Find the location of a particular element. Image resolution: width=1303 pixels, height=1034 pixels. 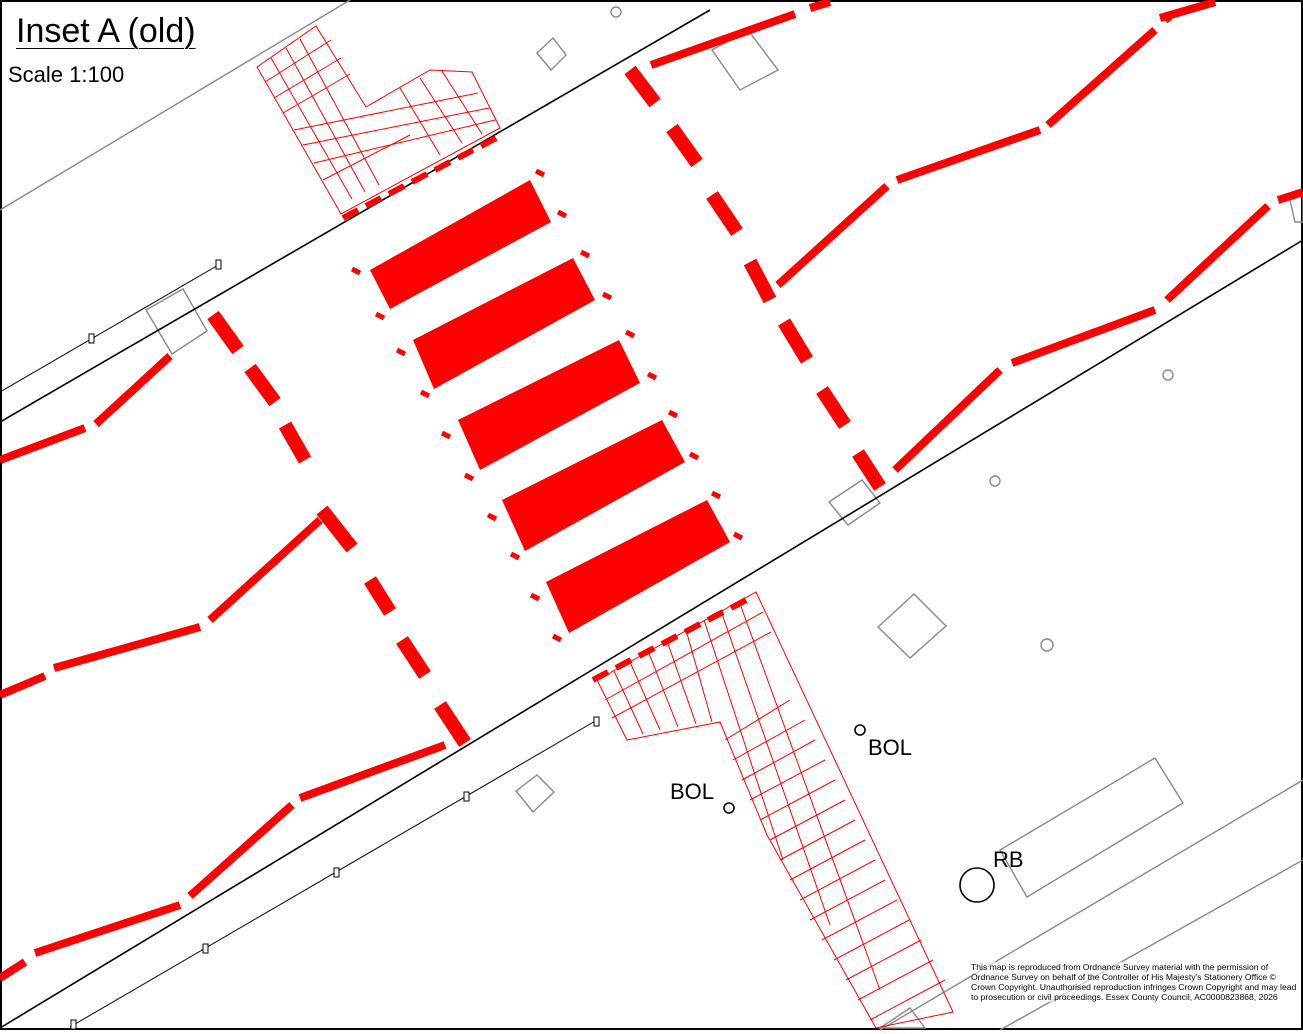

label-bol-1: BOL is located at coordinates (890, 747).